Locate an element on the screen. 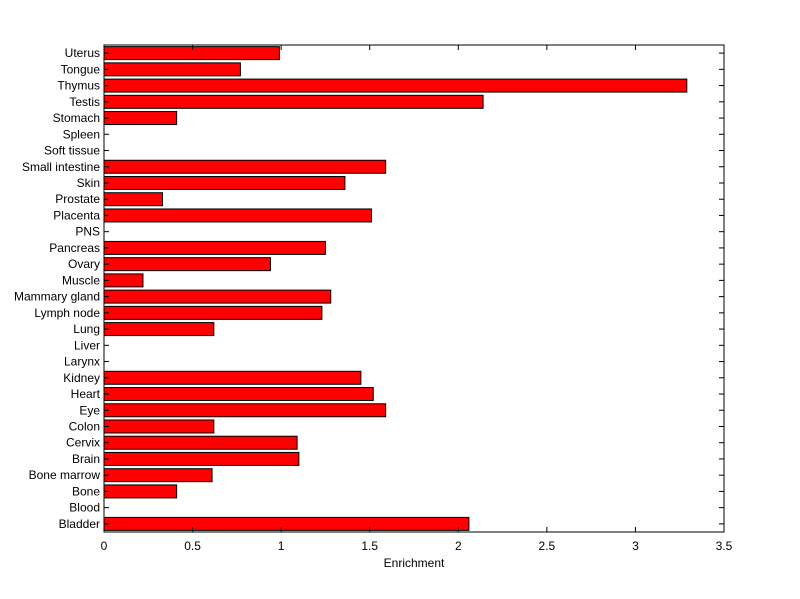 The width and height of the screenshot is (800, 599). bar-small-intestine is located at coordinates (245, 166).